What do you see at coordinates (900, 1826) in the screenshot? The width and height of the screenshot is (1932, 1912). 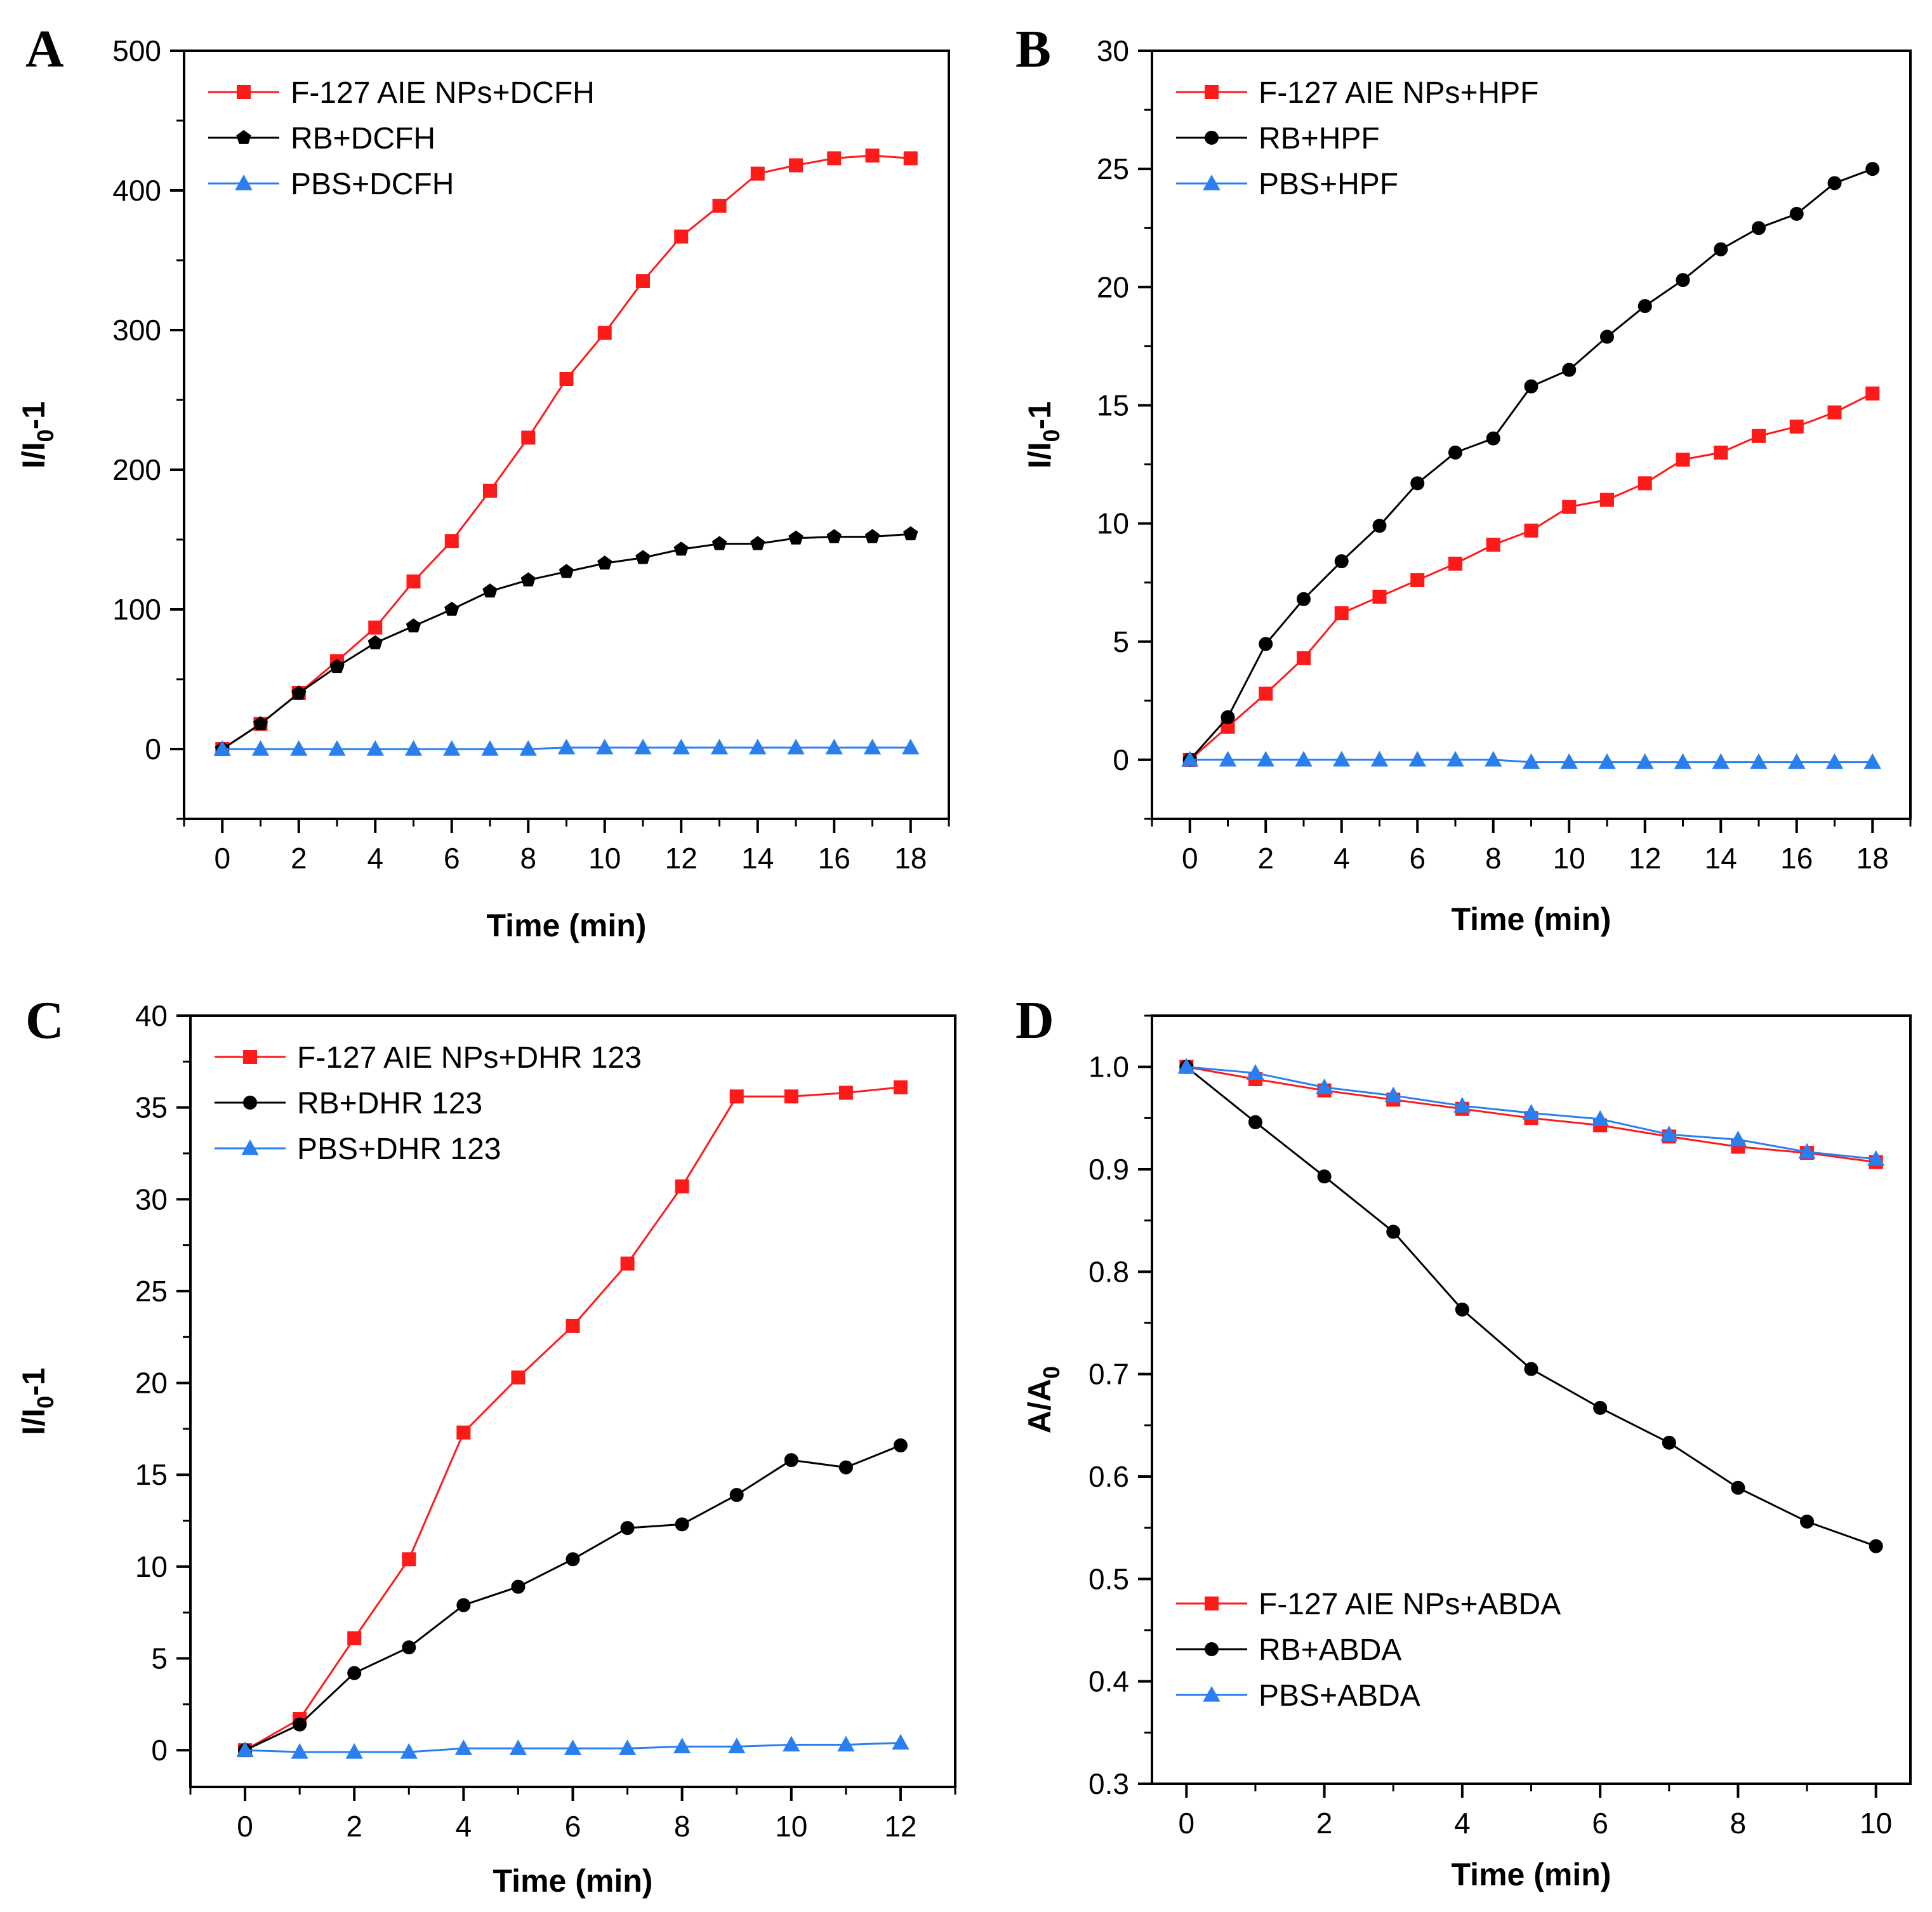 I see `x-tick-label: 12` at bounding box center [900, 1826].